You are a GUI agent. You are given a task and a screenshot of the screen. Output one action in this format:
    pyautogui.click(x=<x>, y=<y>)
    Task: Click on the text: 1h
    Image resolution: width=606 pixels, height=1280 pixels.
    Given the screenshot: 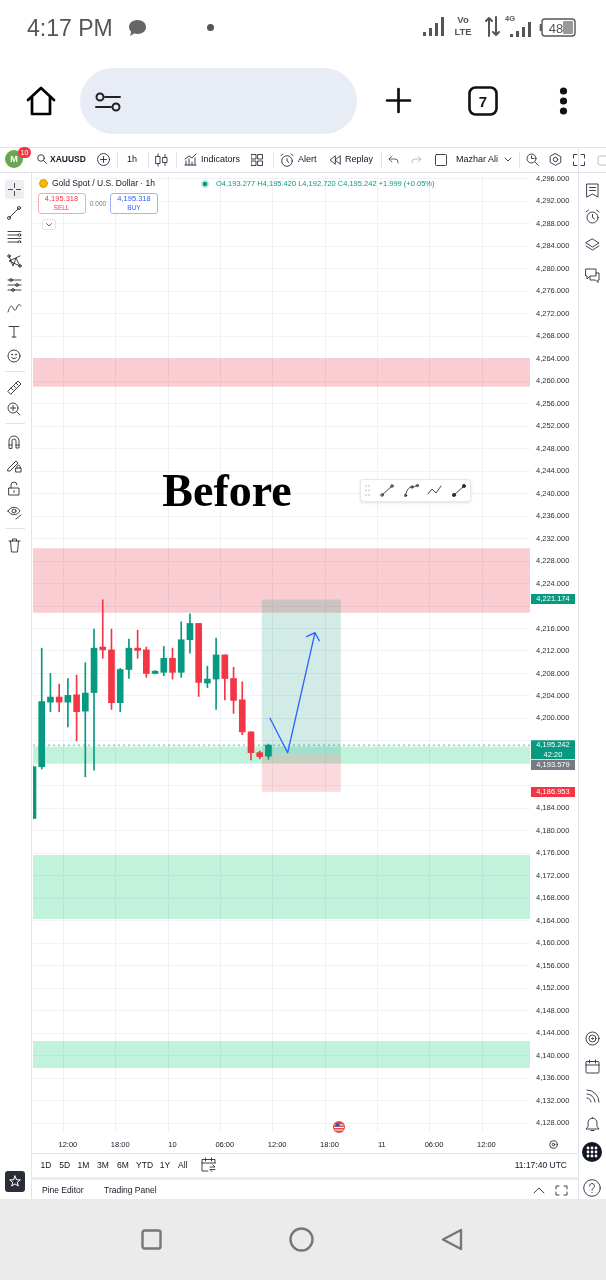 What is the action you would take?
    pyautogui.click(x=132, y=159)
    